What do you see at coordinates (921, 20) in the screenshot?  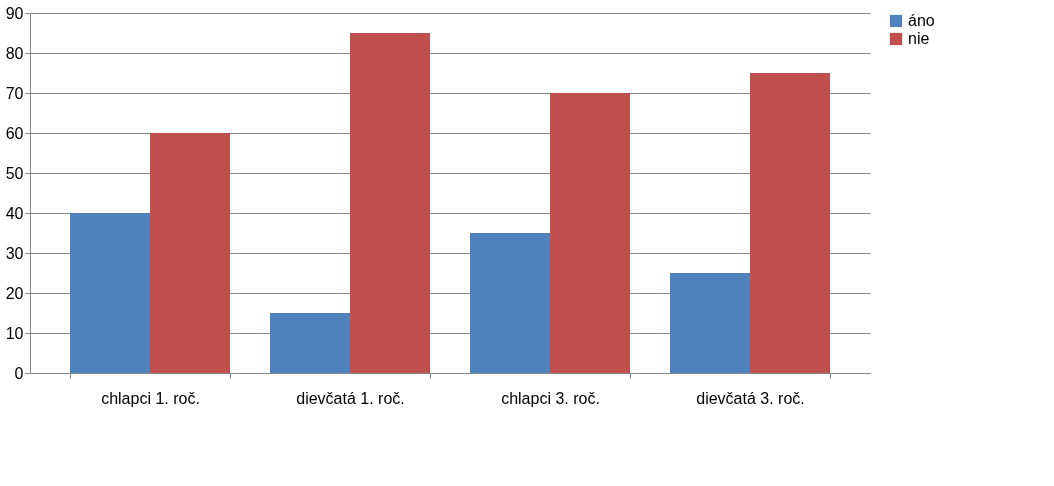 I see `legend-label: áno` at bounding box center [921, 20].